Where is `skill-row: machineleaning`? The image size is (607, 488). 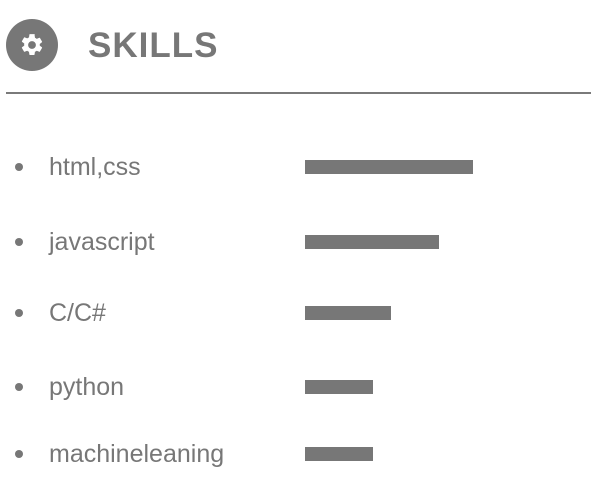 skill-row: machineleaning is located at coordinates (303, 454).